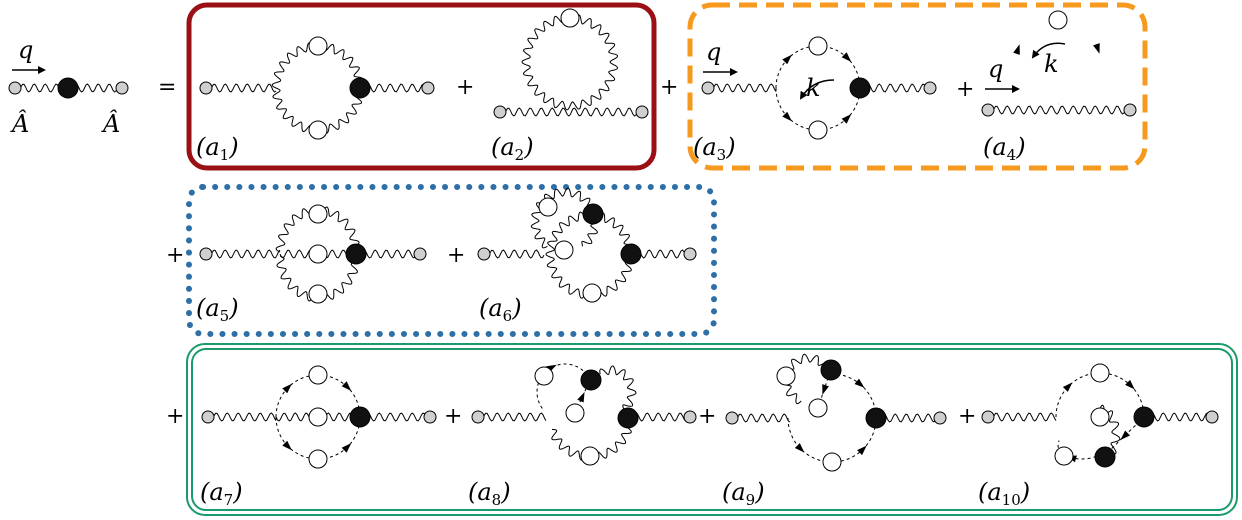  What do you see at coordinates (512, 148) in the screenshot?
I see `diagram-label-a2: (a2)` at bounding box center [512, 148].